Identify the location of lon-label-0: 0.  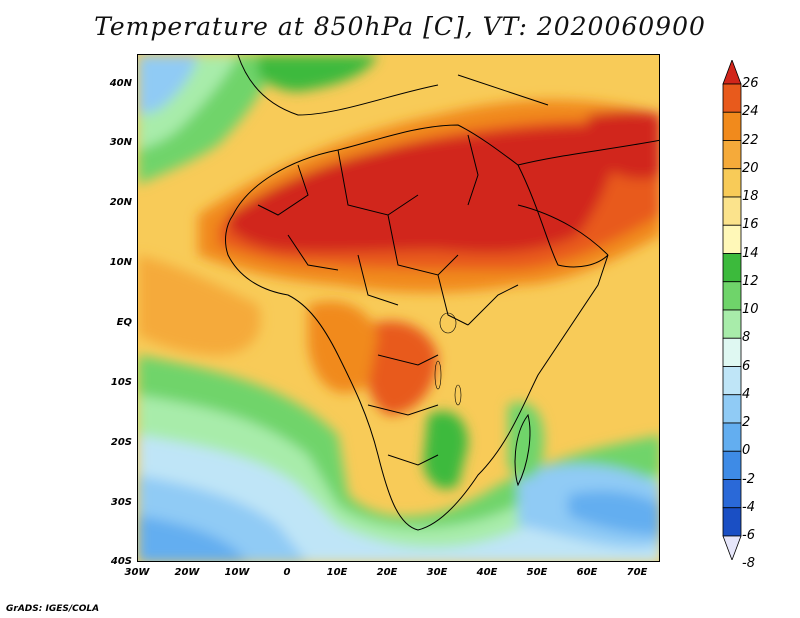
(287, 572).